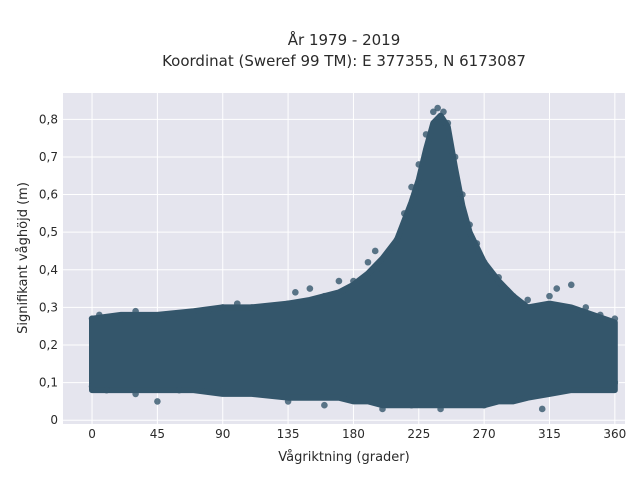 The image size is (640, 480). I want to click on x-tick-label: 90, so click(222, 434).